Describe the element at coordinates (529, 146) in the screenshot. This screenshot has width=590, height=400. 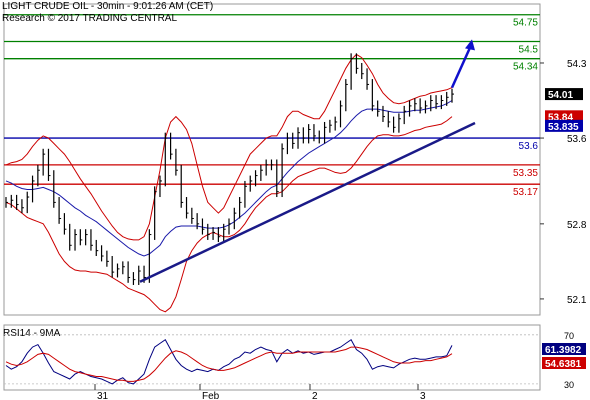
I see `level-label: 53.6` at that location.